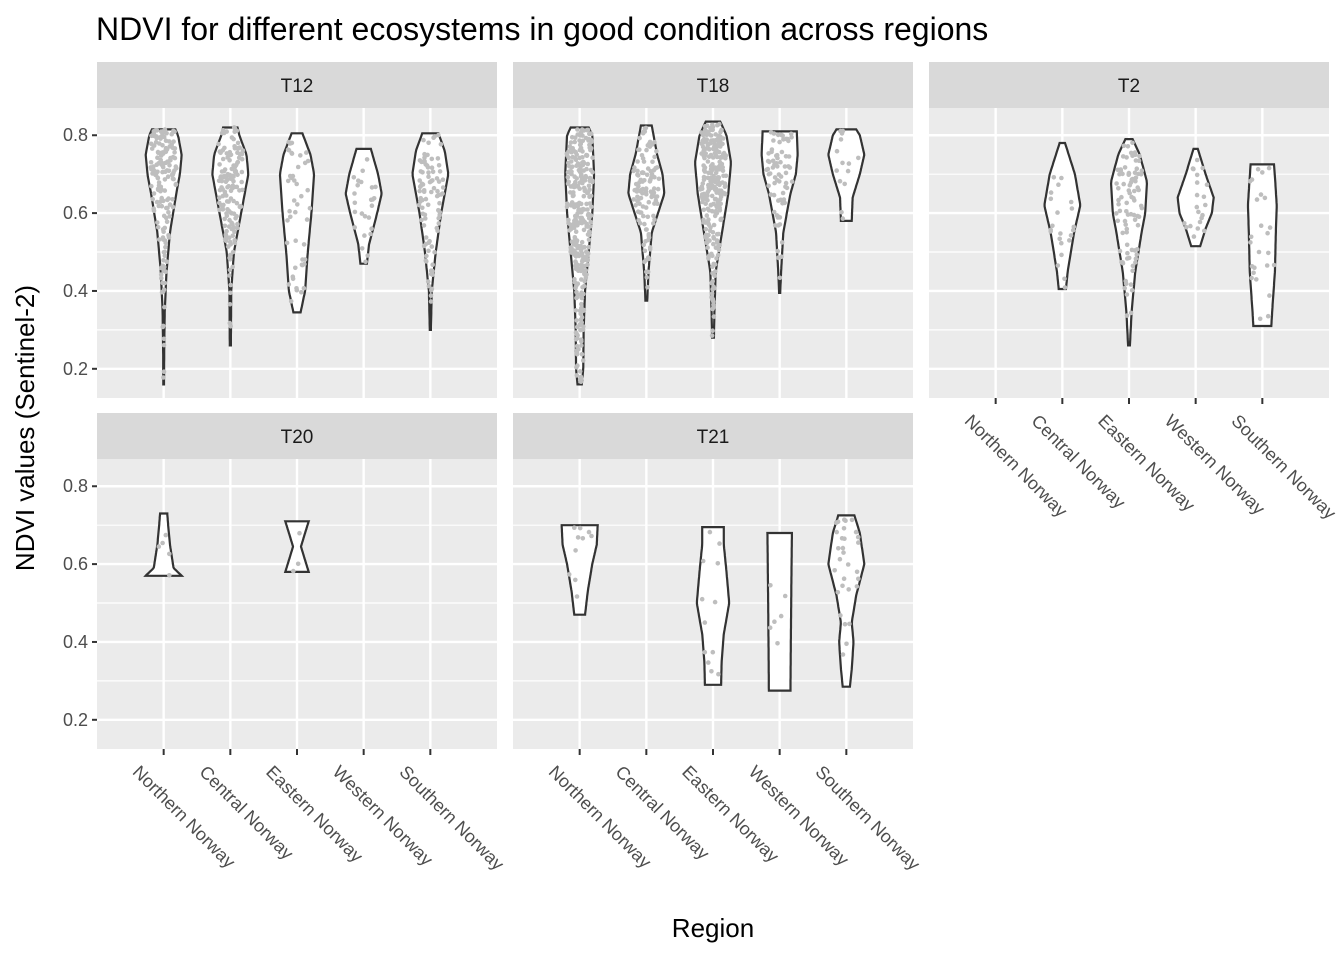  I want to click on points-t12-northern-norway, so click(163, 253).